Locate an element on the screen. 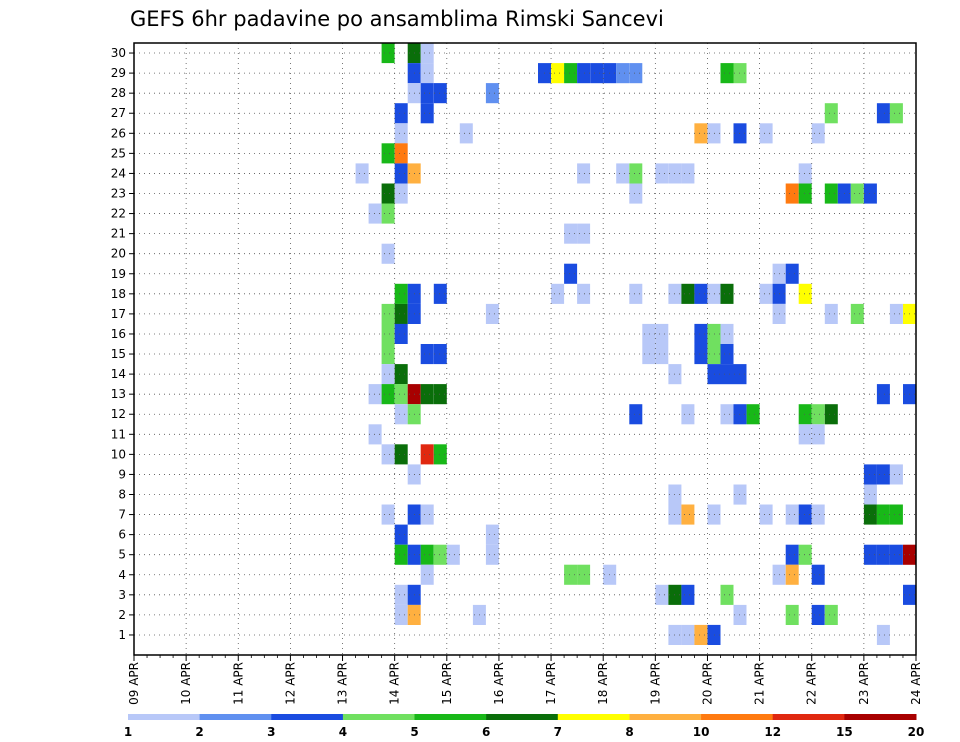 The width and height of the screenshot is (960, 742). x-tick-label: 18 APR is located at coordinates (603, 683).